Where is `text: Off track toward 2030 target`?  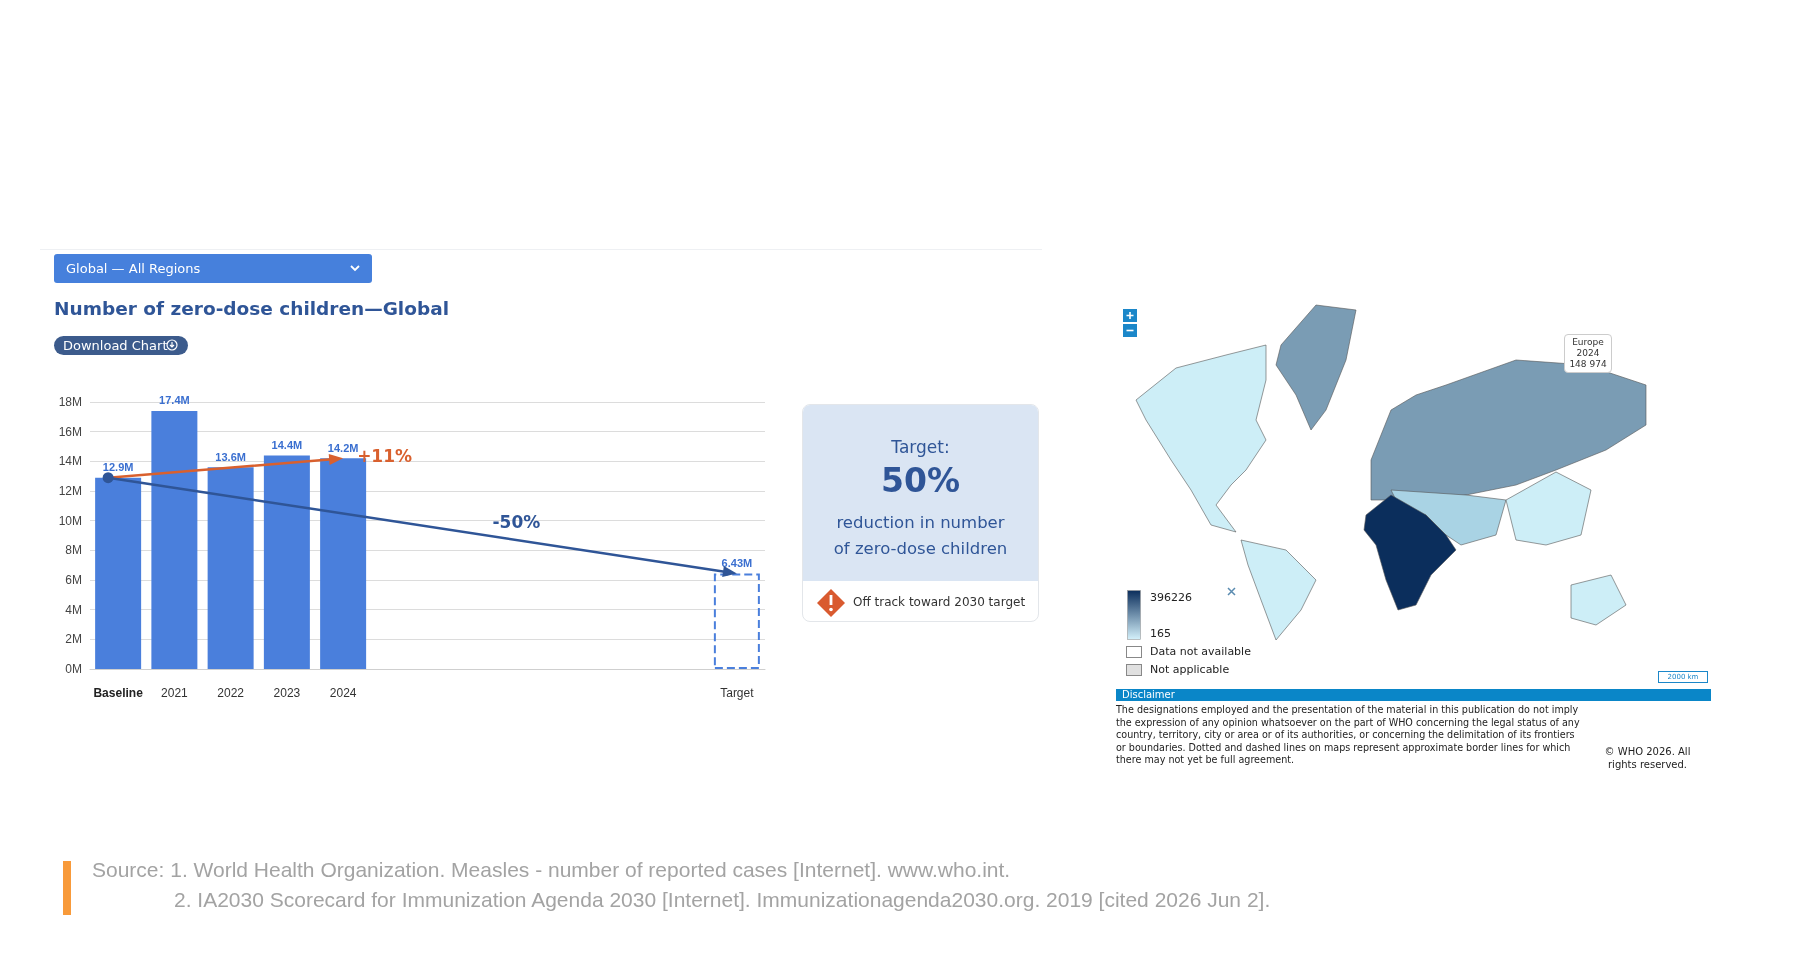
text: Off track toward 2030 target is located at coordinates (939, 602).